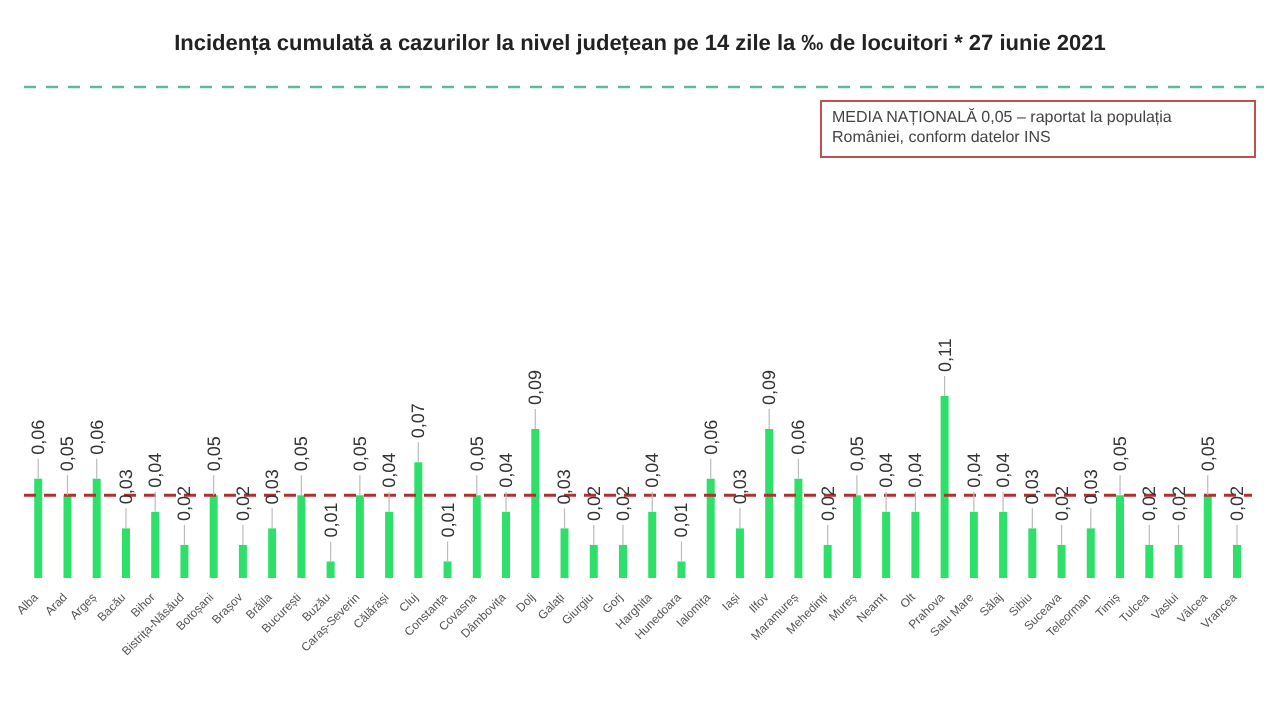 Image resolution: width=1280 pixels, height=718 pixels. What do you see at coordinates (640, 44) in the screenshot?
I see `chart-title: Incidența cumulată a cazurilor la nivel județean pe 14 zile la ‰ de locuitori * 27 iunie 2021` at bounding box center [640, 44].